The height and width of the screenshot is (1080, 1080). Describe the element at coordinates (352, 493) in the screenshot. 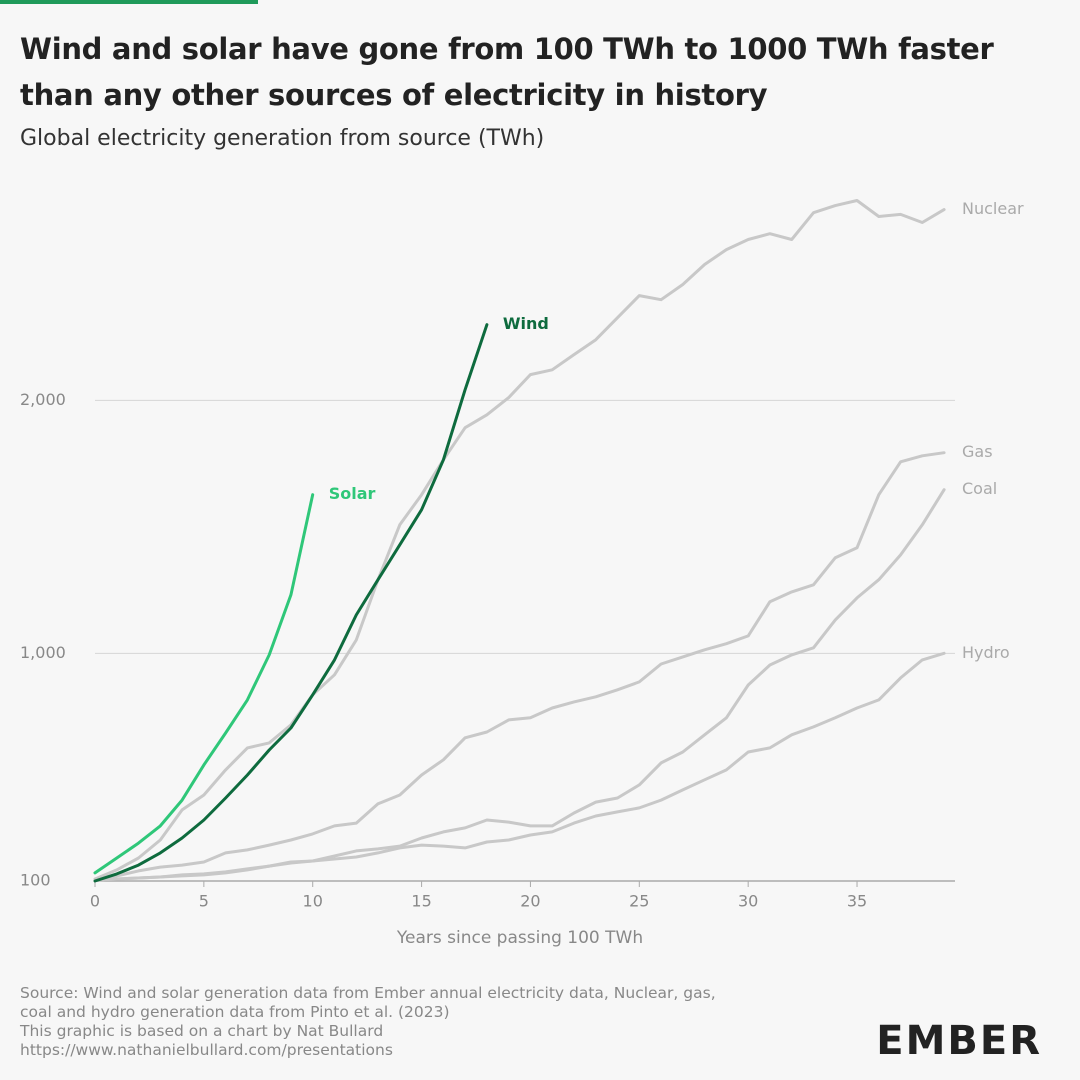

I see `series-label: Solar` at that location.